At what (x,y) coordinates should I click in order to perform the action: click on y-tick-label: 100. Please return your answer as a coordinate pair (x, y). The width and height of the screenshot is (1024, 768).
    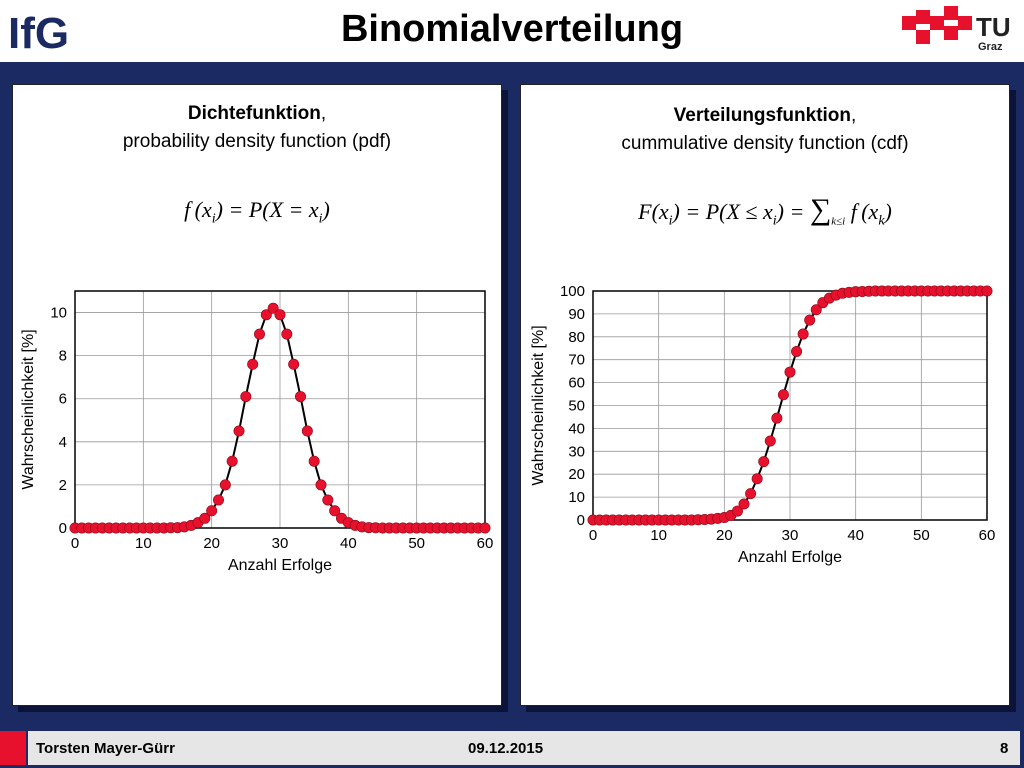
    Looking at the image, I should click on (572, 291).